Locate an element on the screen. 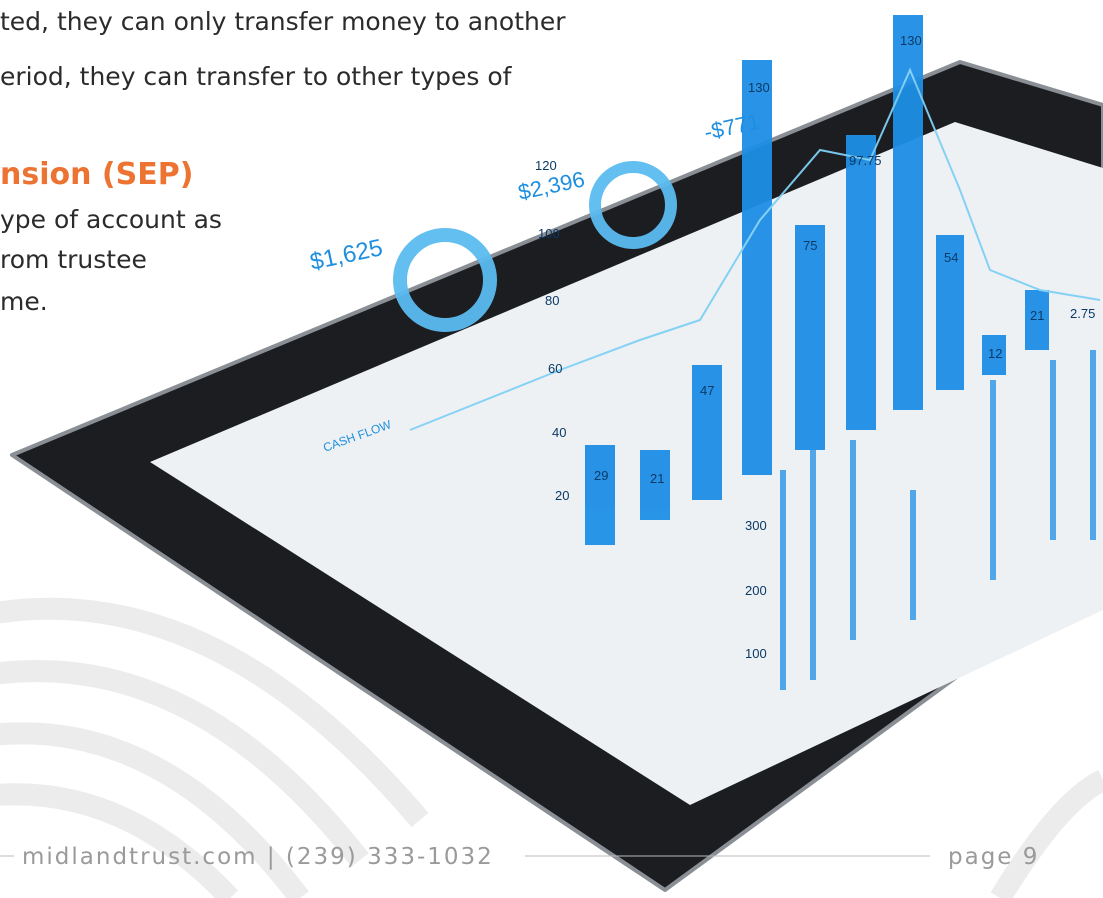  bar-label: 47 is located at coordinates (707, 390).